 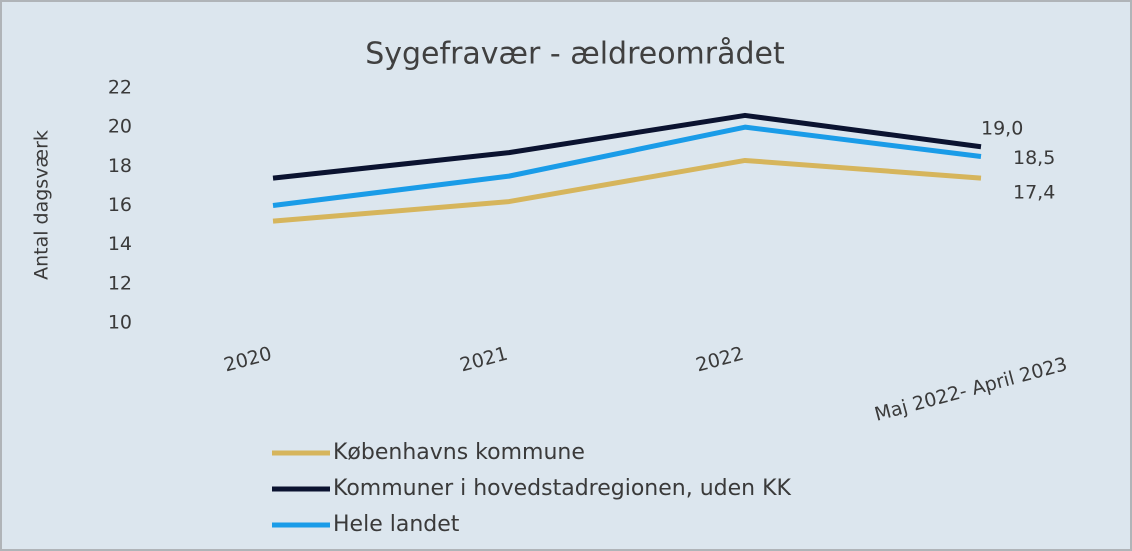 What do you see at coordinates (120, 283) in the screenshot?
I see `y-tick-label: 12` at bounding box center [120, 283].